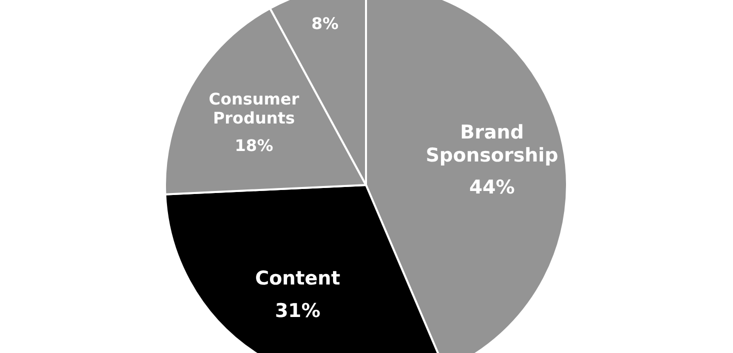 The image size is (733, 353). What do you see at coordinates (254, 108) in the screenshot?
I see `slice-label: Consumer Produnts` at bounding box center [254, 108].